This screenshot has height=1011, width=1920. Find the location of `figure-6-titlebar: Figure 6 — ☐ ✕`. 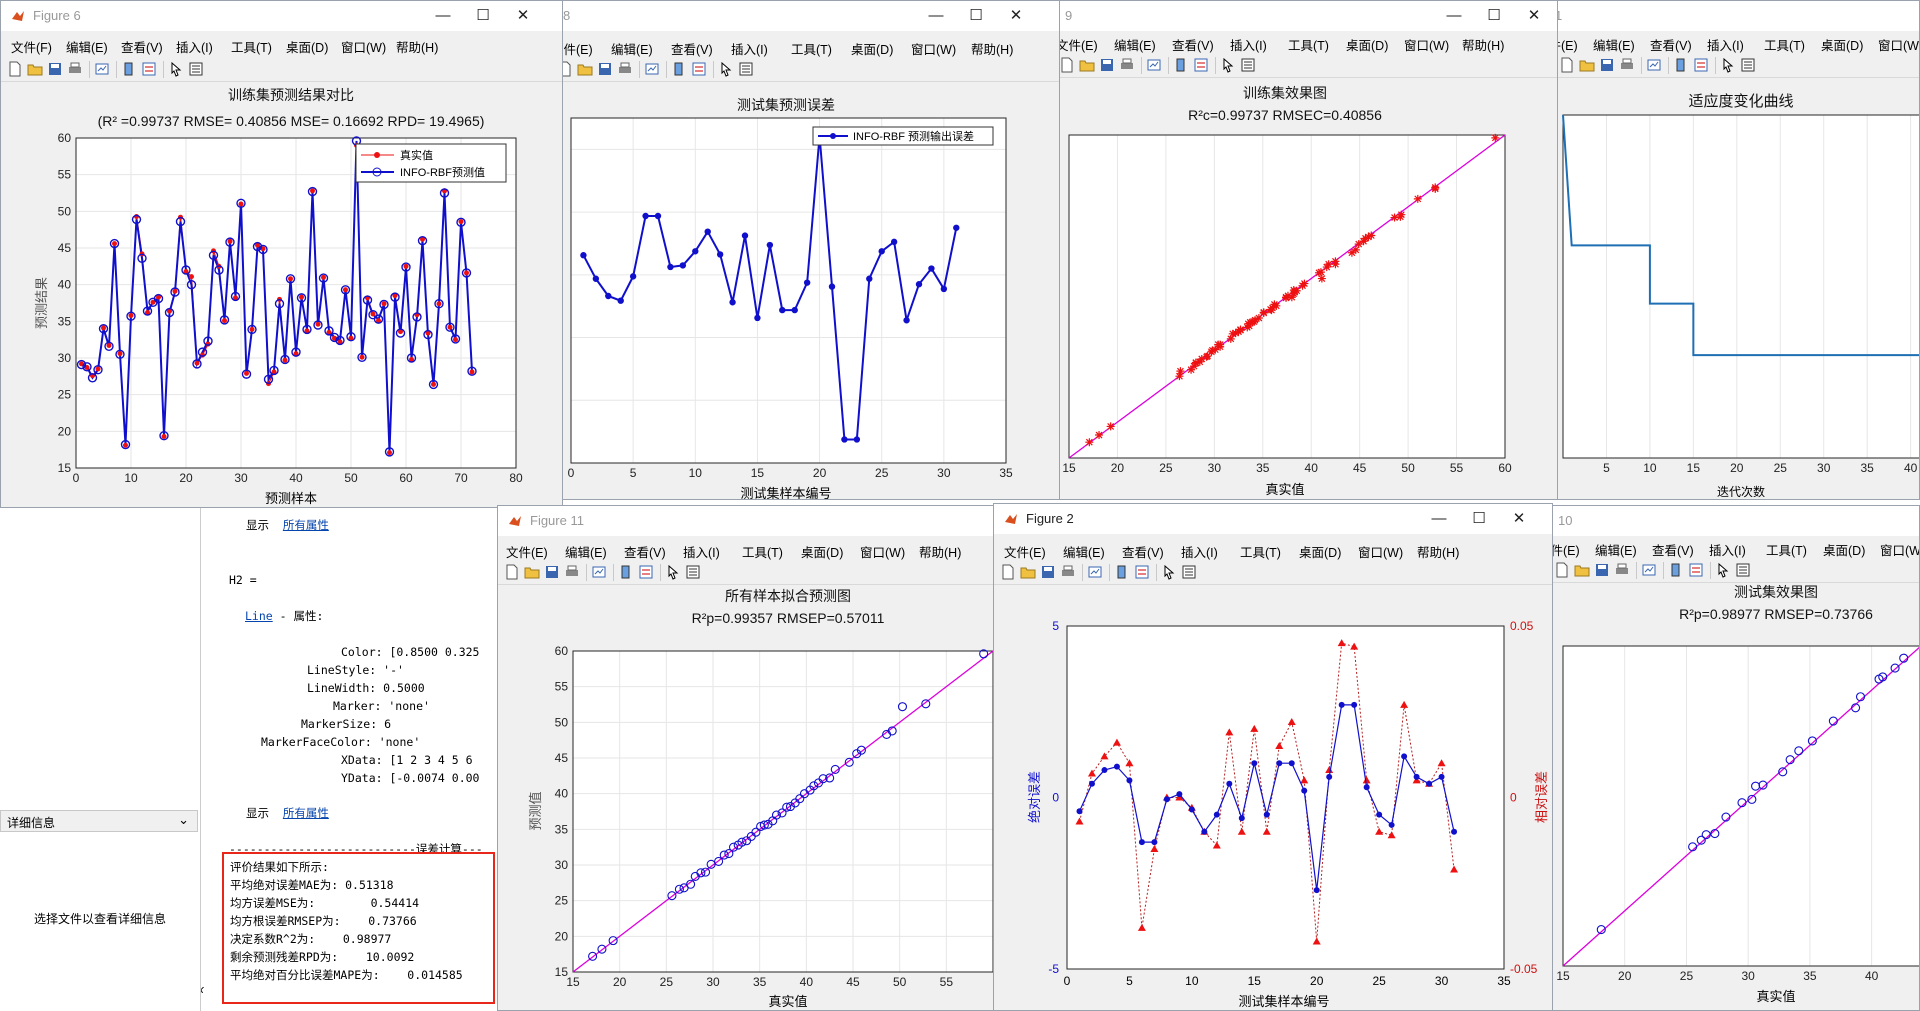

figure-6-titlebar: Figure 6 — ☐ ✕ is located at coordinates (281, 16).